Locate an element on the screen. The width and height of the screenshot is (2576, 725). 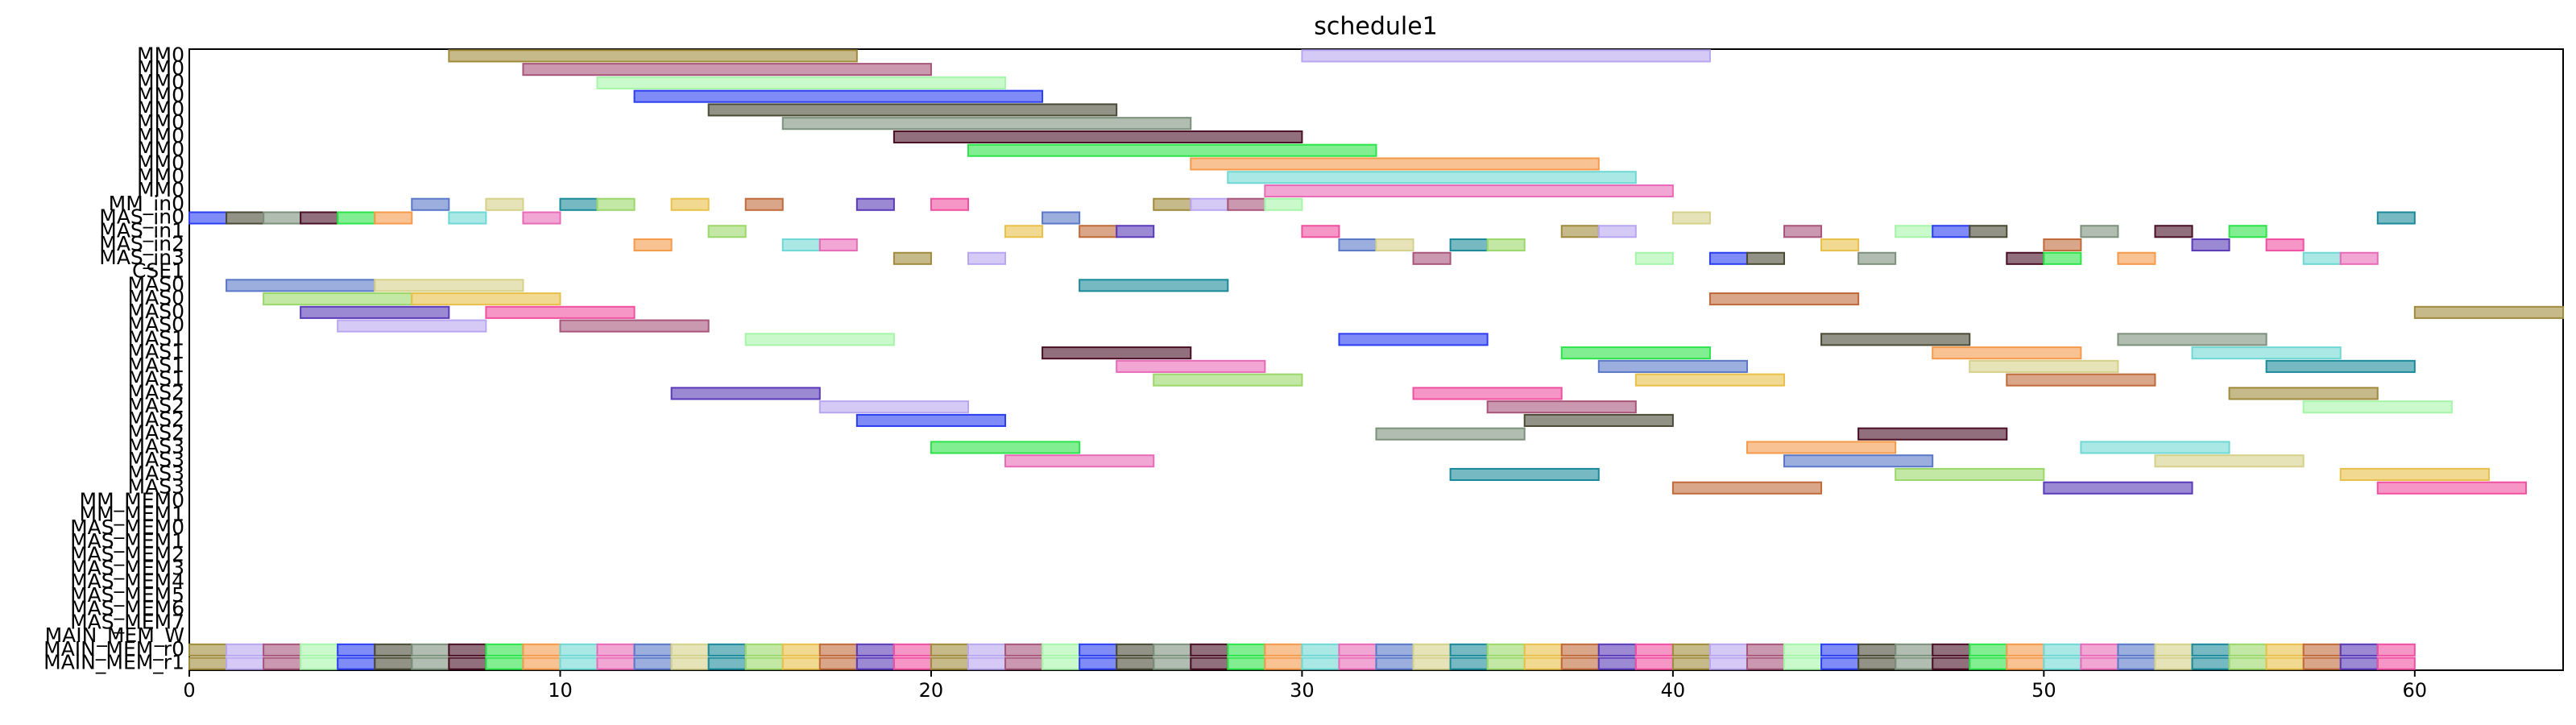
y-tick-label: MAS1 is located at coordinates (156, 365).